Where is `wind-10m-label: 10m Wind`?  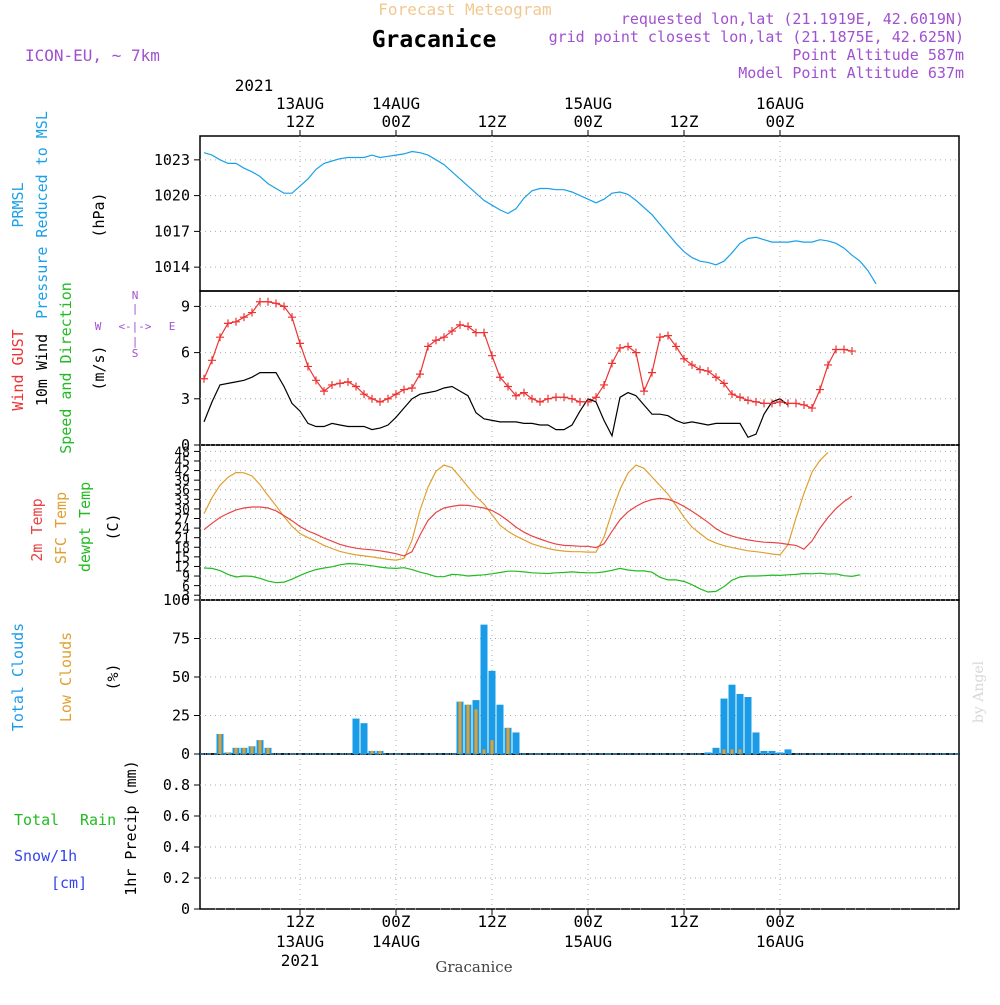 wind-10m-label: 10m Wind is located at coordinates (42, 370).